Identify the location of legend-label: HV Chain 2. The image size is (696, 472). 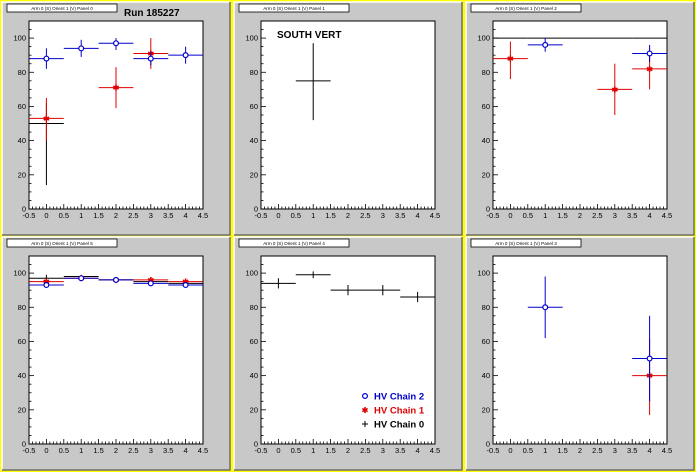
(399, 397).